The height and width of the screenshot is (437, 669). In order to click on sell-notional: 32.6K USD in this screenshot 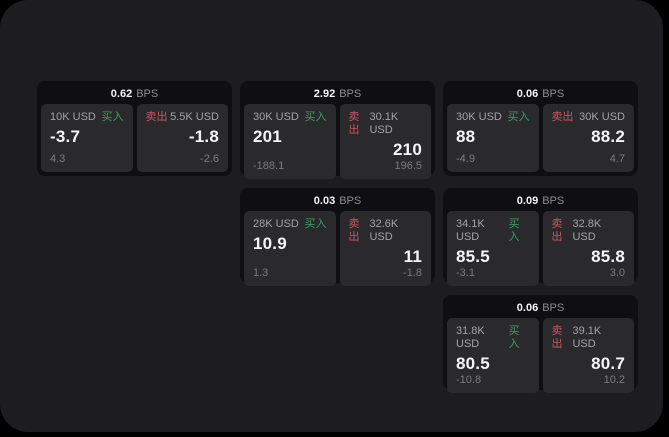, I will do `click(384, 230)`.